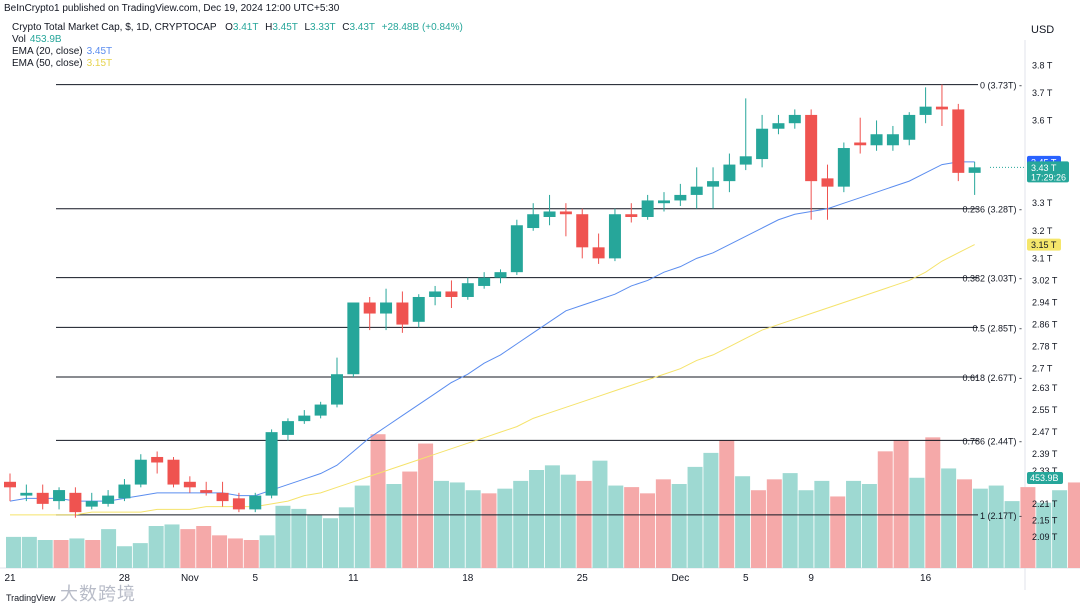 The image size is (1080, 615). I want to click on legend-ema50-row: EMA (50, close) 3.15T, so click(62, 63).